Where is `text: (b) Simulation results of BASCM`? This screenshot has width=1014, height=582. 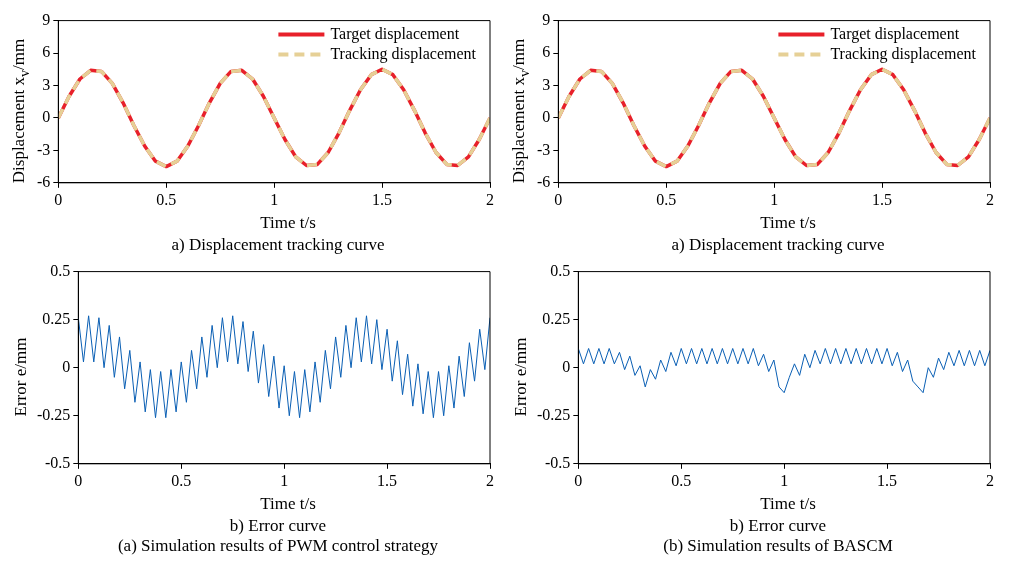 text: (b) Simulation results of BASCM is located at coordinates (778, 546).